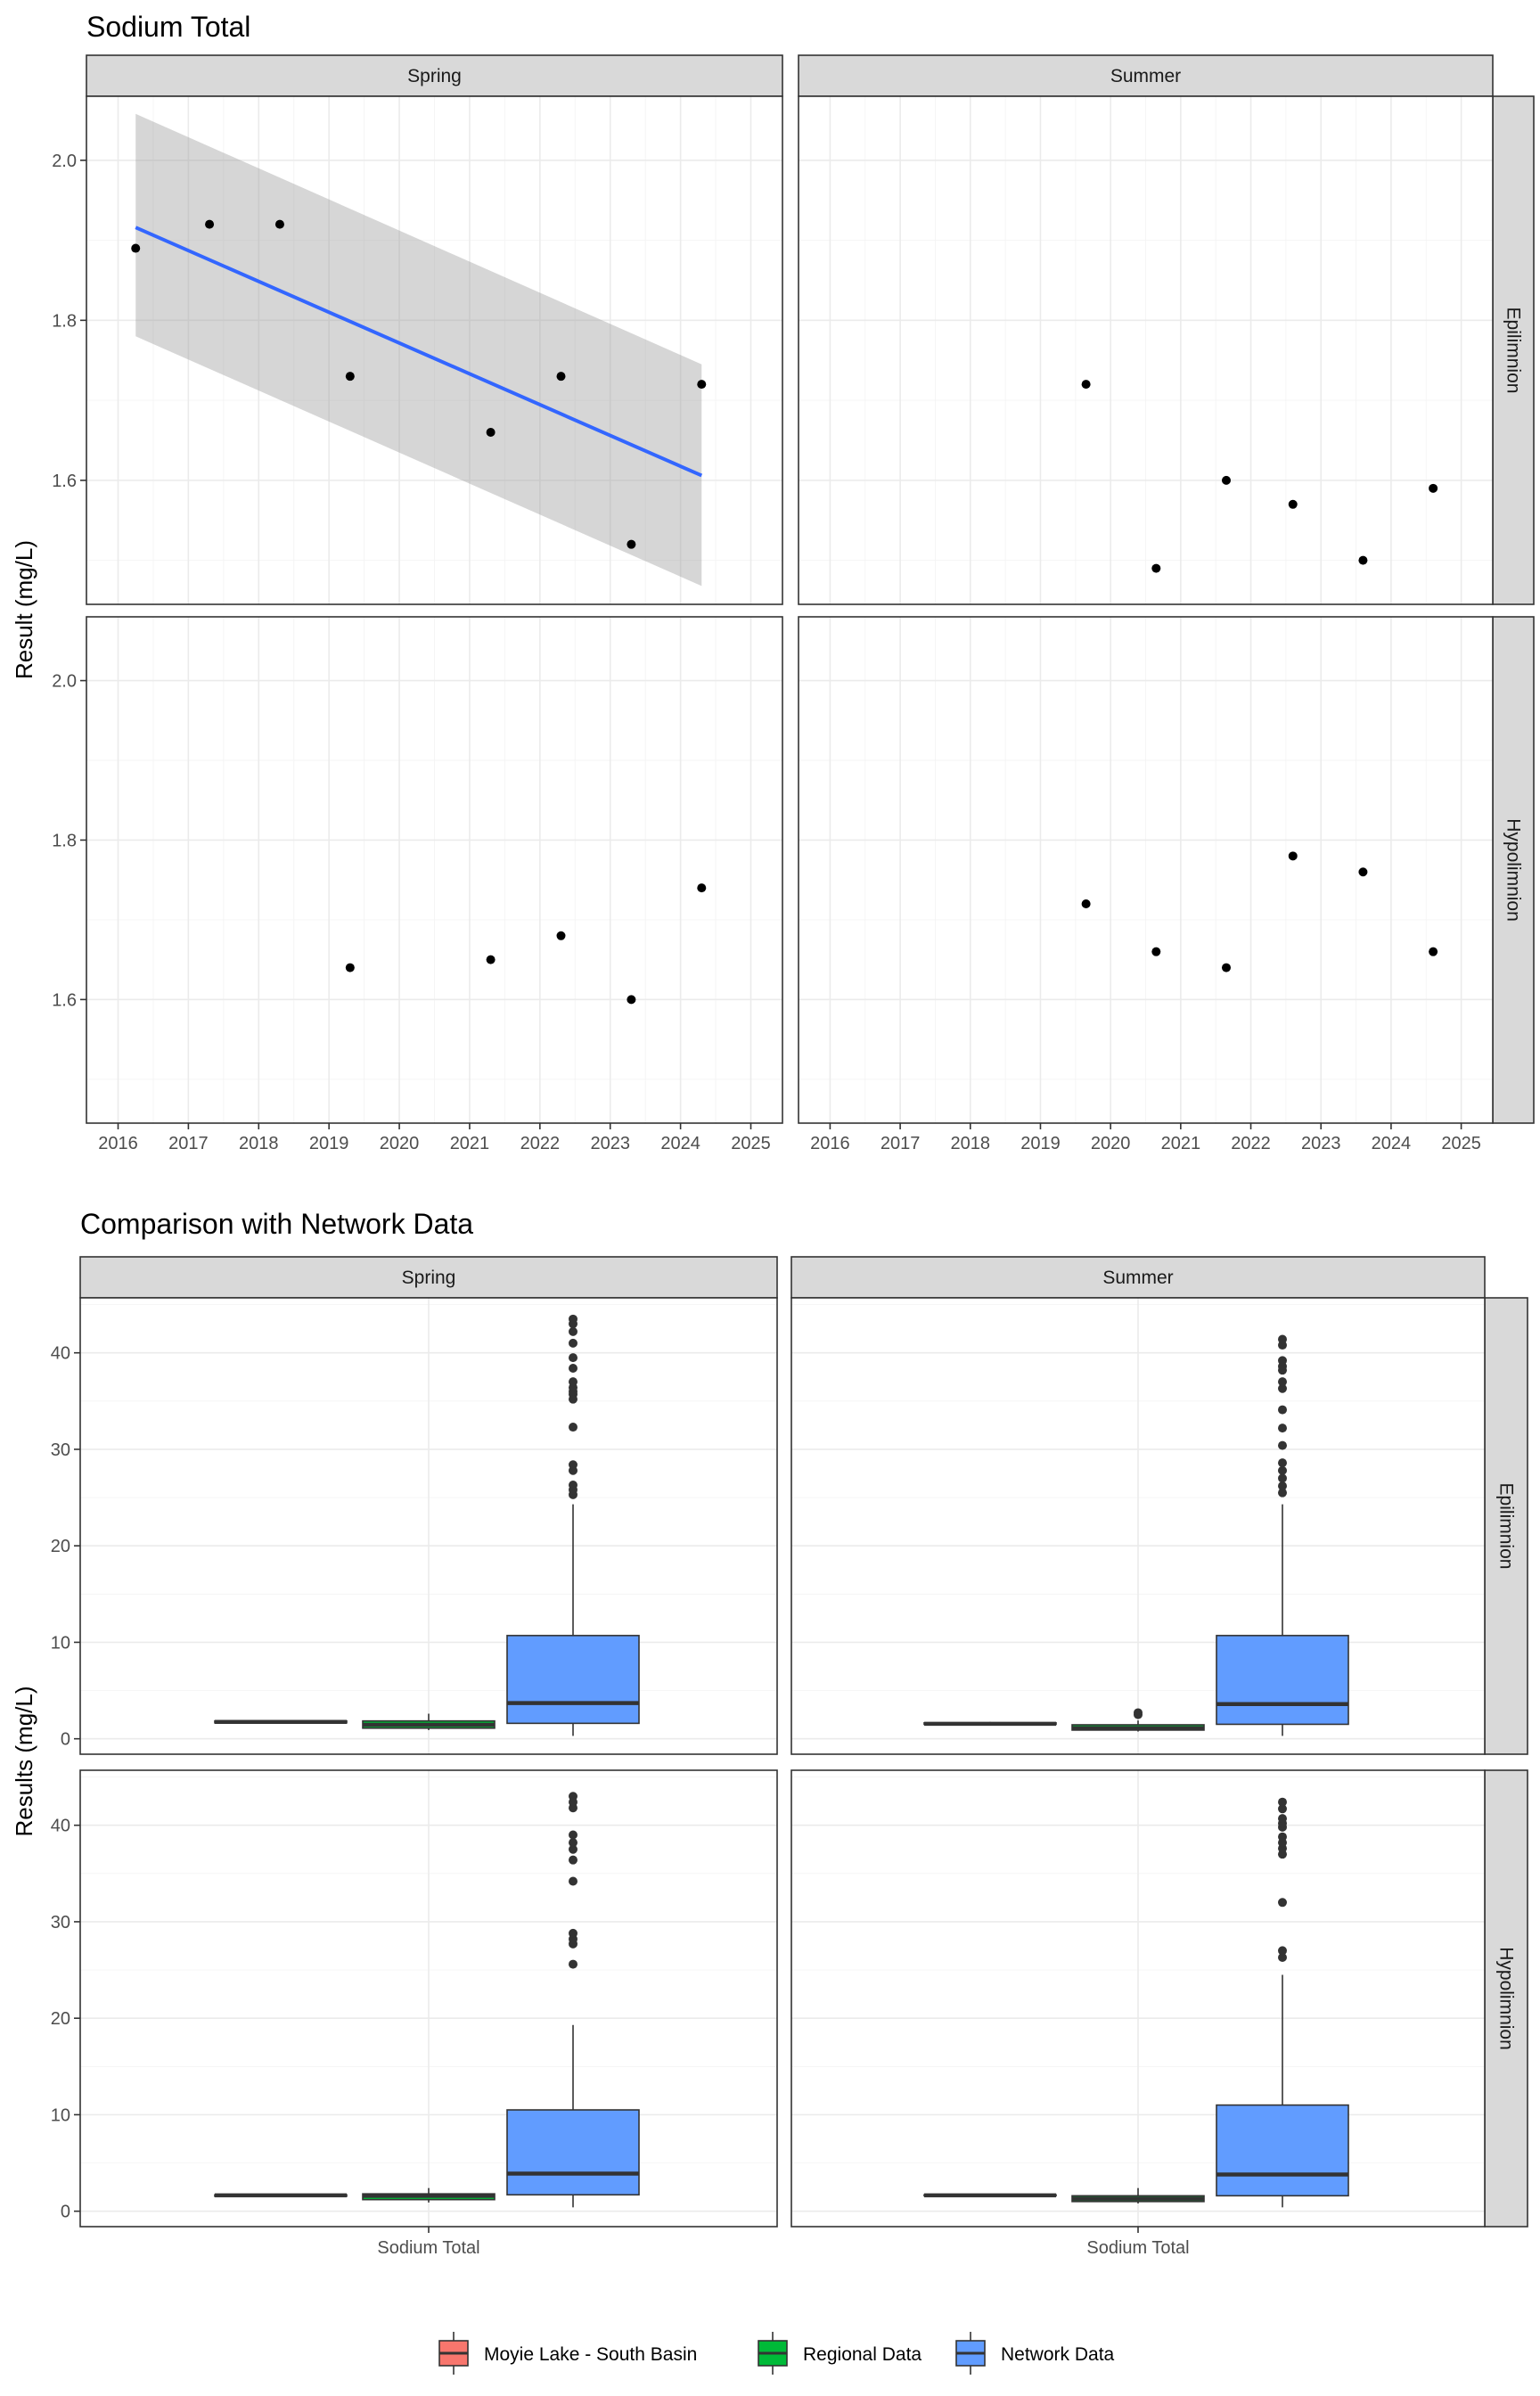 This screenshot has width=1540, height=2396. What do you see at coordinates (567, 2353) in the screenshot?
I see `legend-item-moyie-lake-south-basin: Moyie Lake - South Basin` at bounding box center [567, 2353].